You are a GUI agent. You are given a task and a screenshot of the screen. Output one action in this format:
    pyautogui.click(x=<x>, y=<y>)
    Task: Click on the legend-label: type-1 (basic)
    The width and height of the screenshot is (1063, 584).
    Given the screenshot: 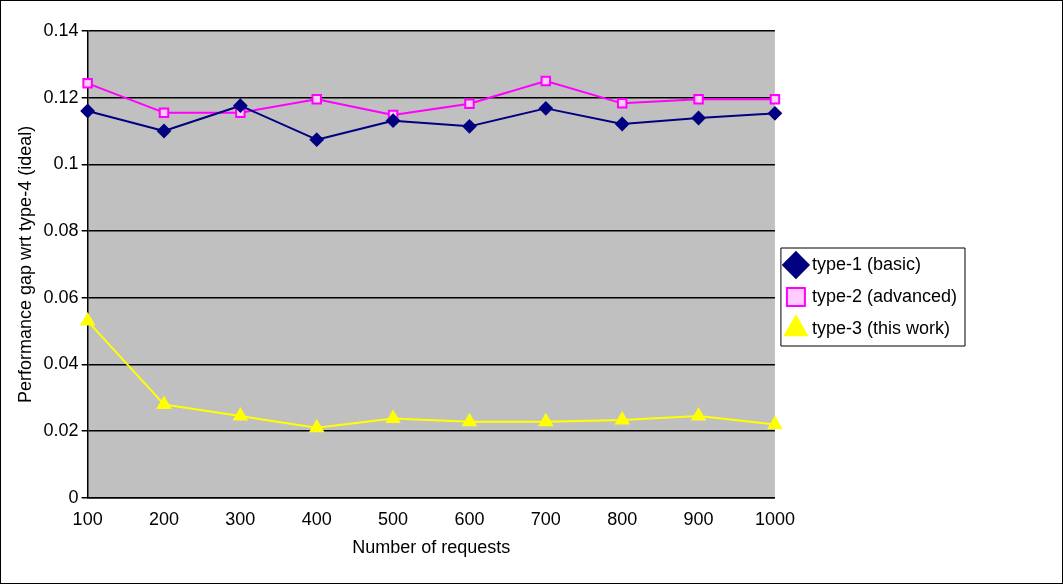 What is the action you would take?
    pyautogui.click(x=866, y=263)
    